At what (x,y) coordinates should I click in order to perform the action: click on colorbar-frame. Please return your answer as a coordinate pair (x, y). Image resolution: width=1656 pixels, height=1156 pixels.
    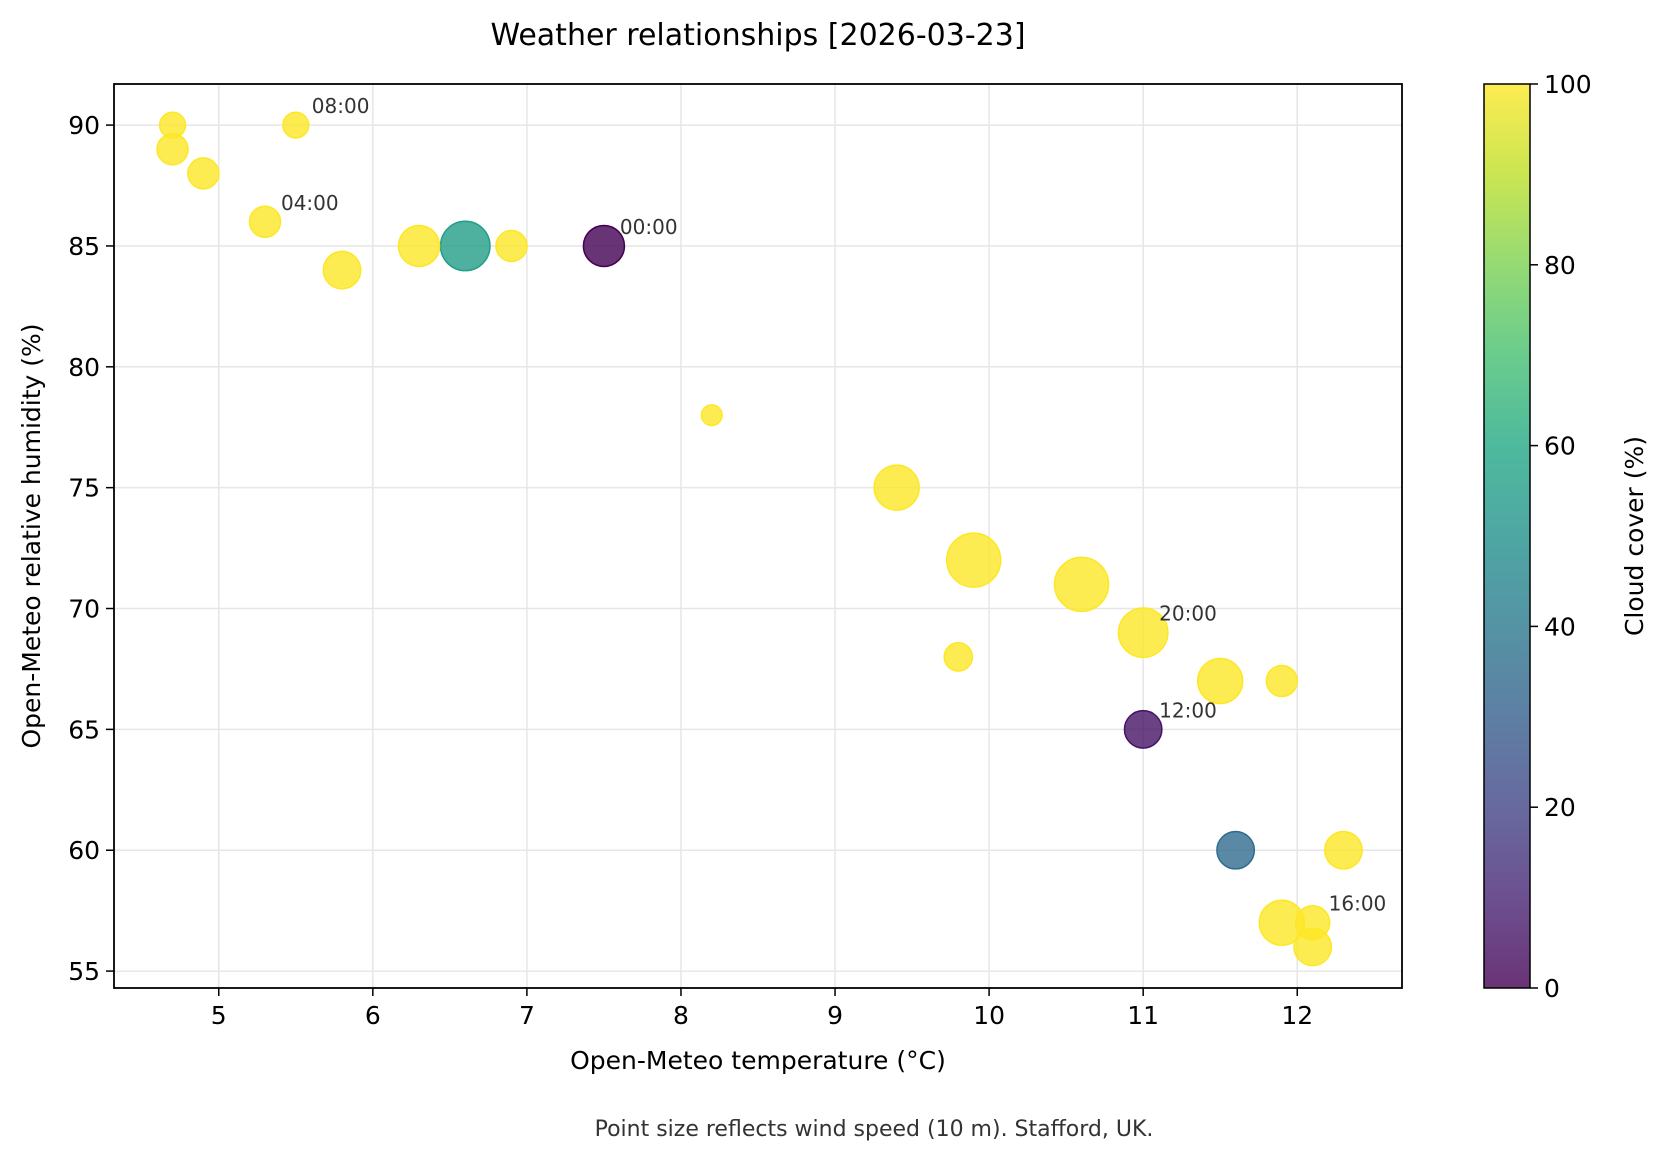
    Looking at the image, I should click on (1507, 536).